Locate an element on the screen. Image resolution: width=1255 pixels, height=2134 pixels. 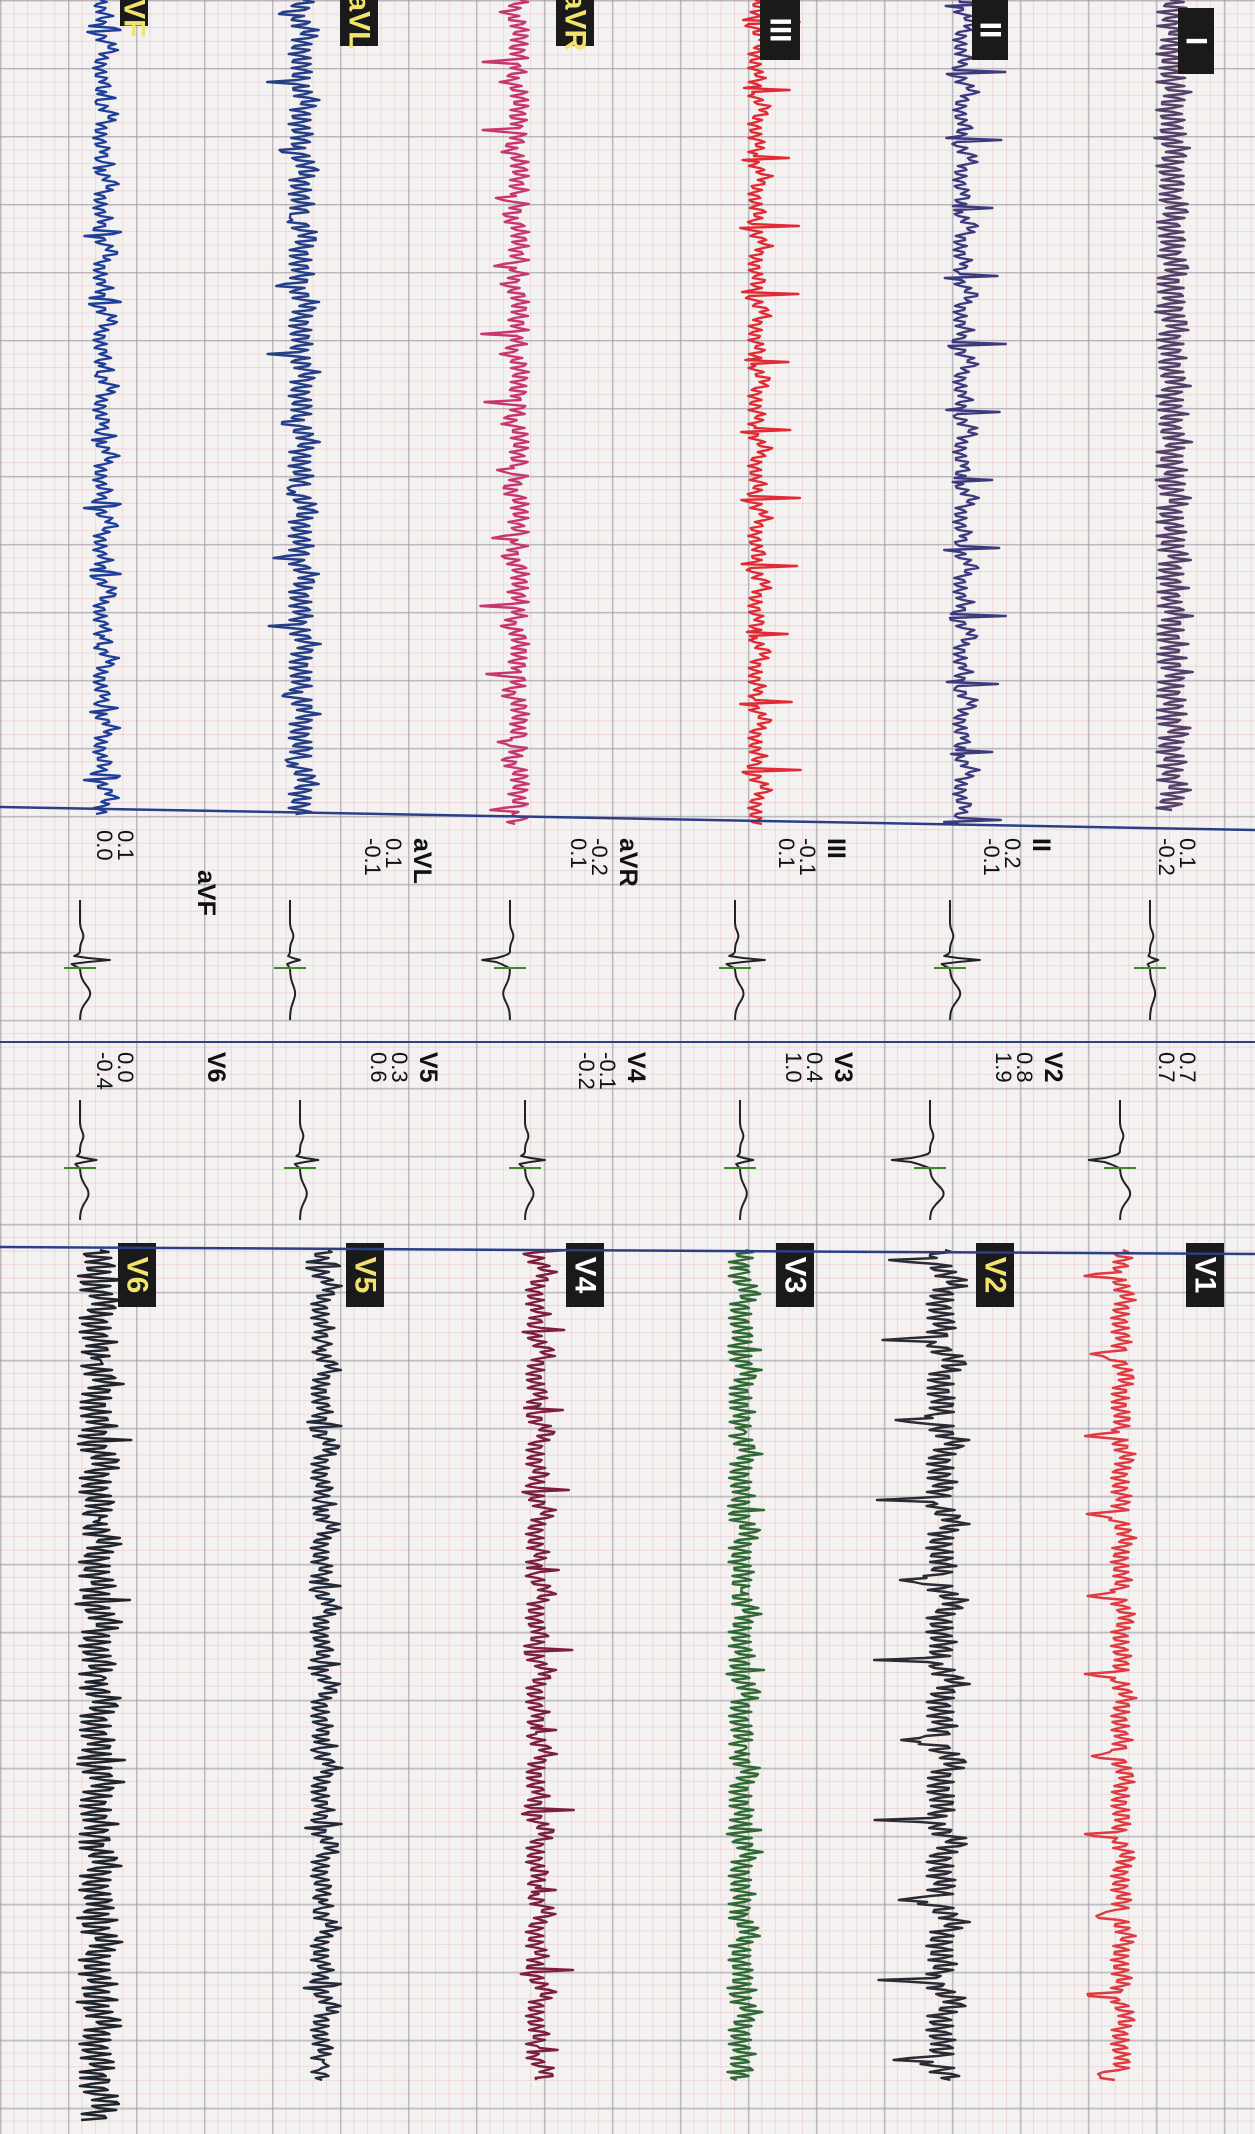
strip-tag-avr: aVR is located at coordinates (575, 26).